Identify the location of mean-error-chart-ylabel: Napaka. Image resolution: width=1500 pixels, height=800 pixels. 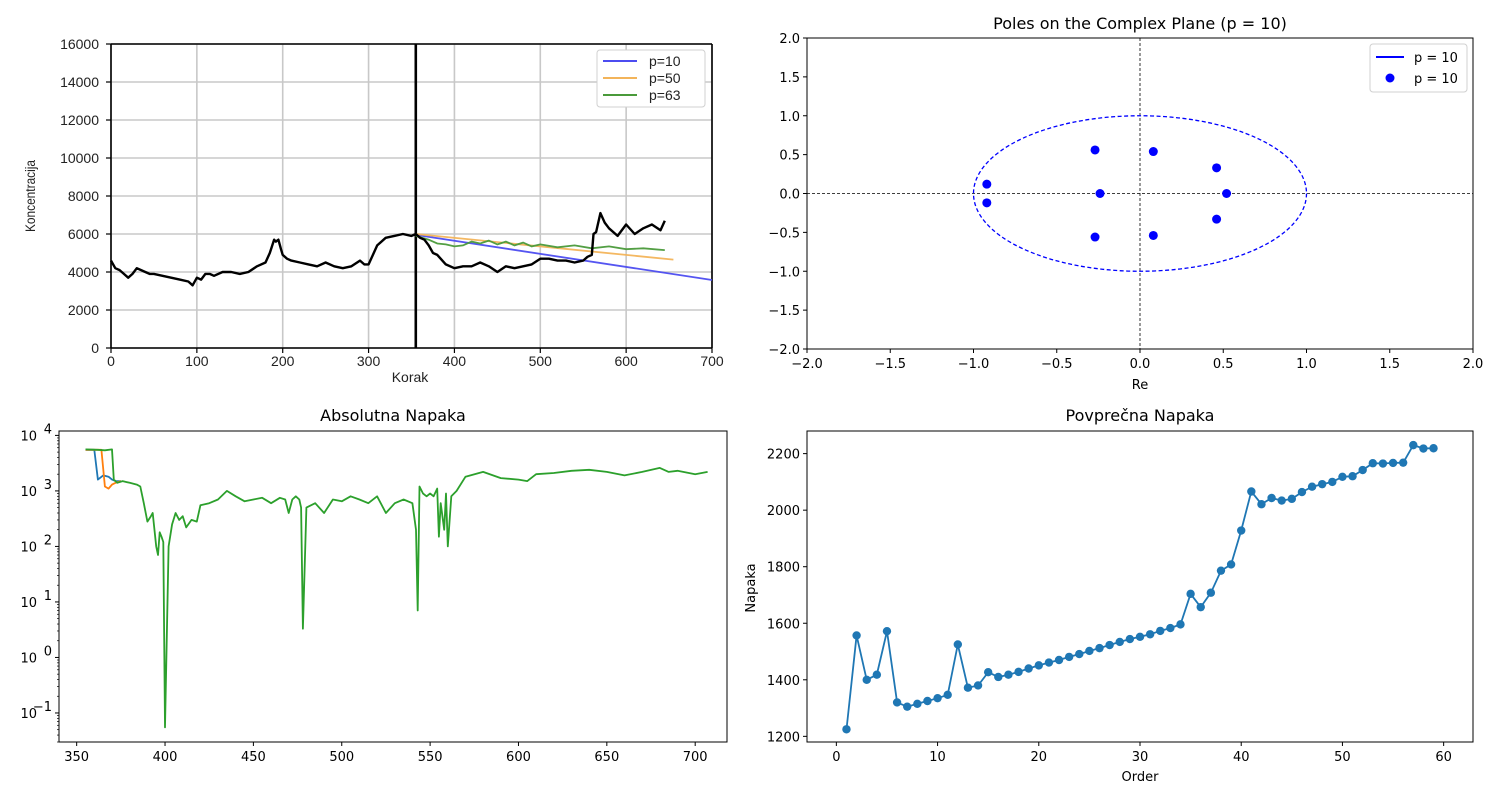
(751, 587).